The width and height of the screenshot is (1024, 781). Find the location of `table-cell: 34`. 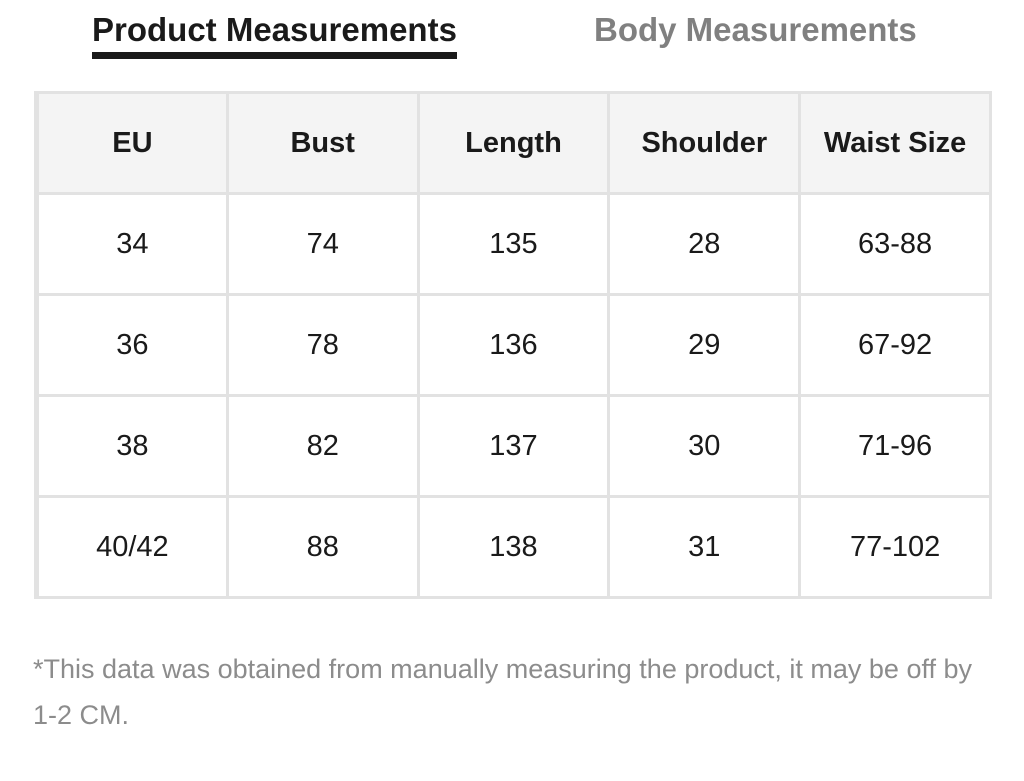

table-cell: 34 is located at coordinates (131, 244).